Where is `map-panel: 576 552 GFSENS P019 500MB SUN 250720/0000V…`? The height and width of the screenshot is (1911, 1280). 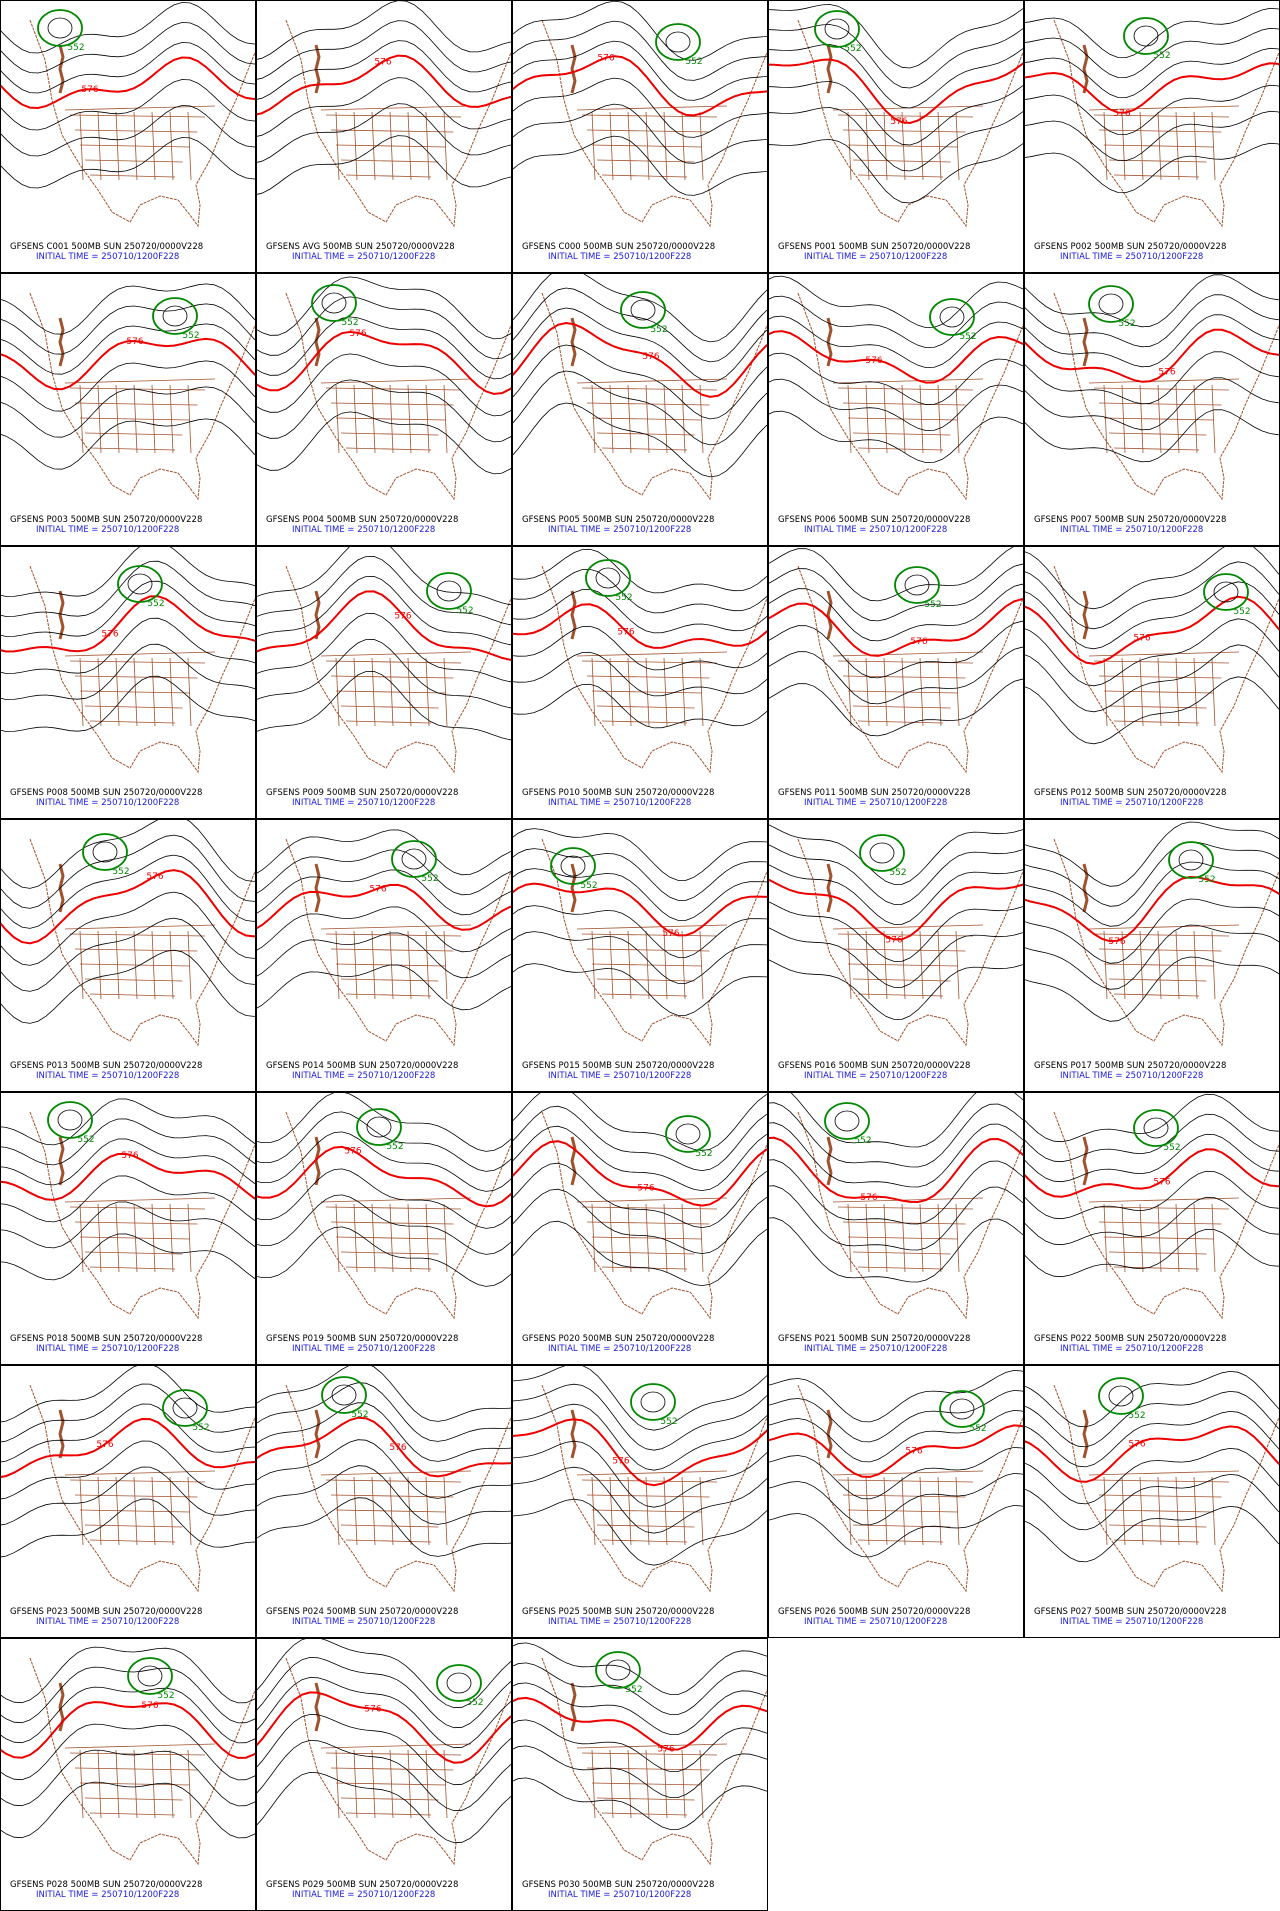 map-panel: 576 552 GFSENS P019 500MB SUN 250720/0000V… is located at coordinates (384, 1228).